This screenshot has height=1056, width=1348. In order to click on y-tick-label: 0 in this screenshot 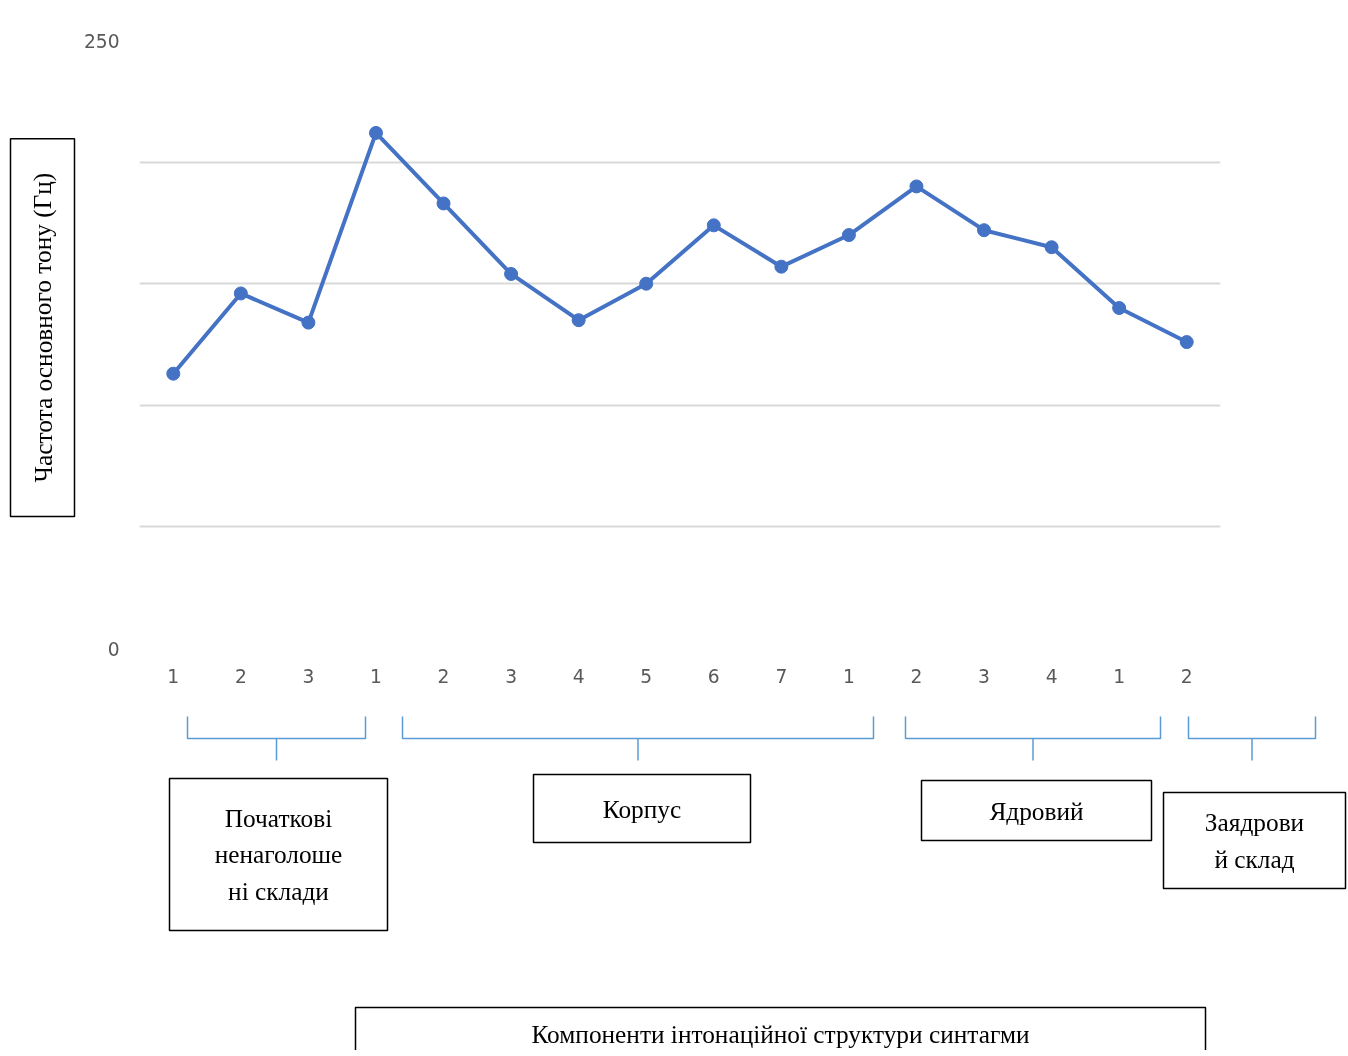, I will do `click(113, 649)`.